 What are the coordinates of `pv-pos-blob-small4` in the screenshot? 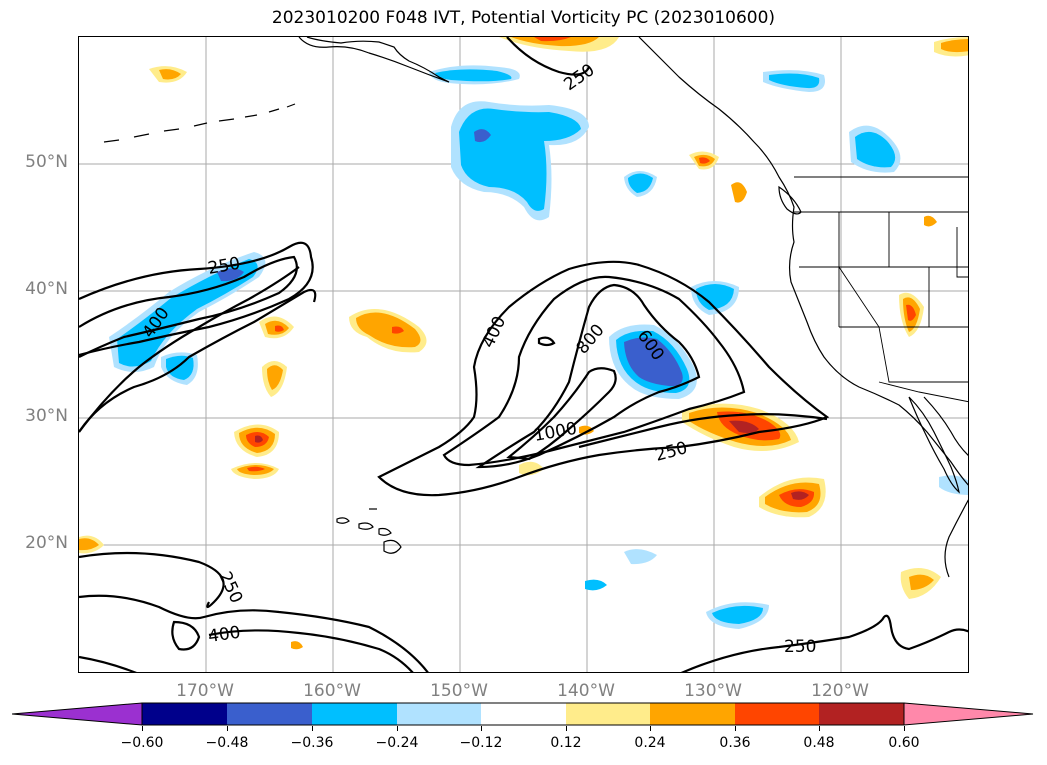 It's located at (297, 645).